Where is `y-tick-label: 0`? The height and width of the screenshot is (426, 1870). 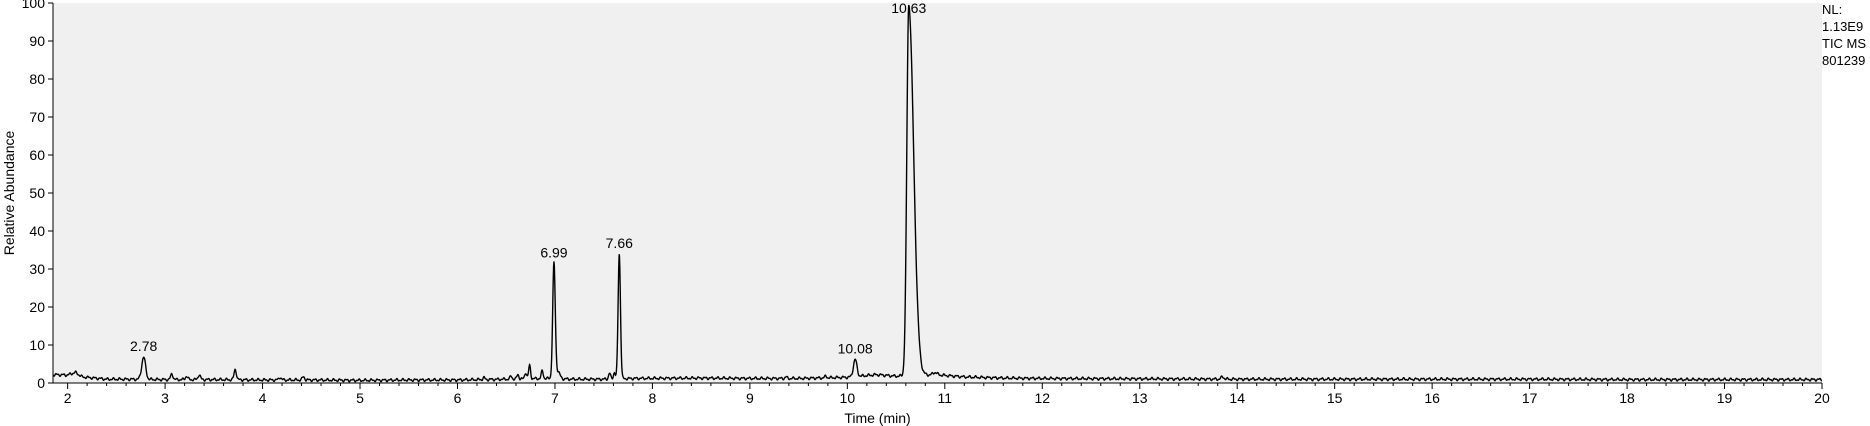
y-tick-label: 0 is located at coordinates (41, 383).